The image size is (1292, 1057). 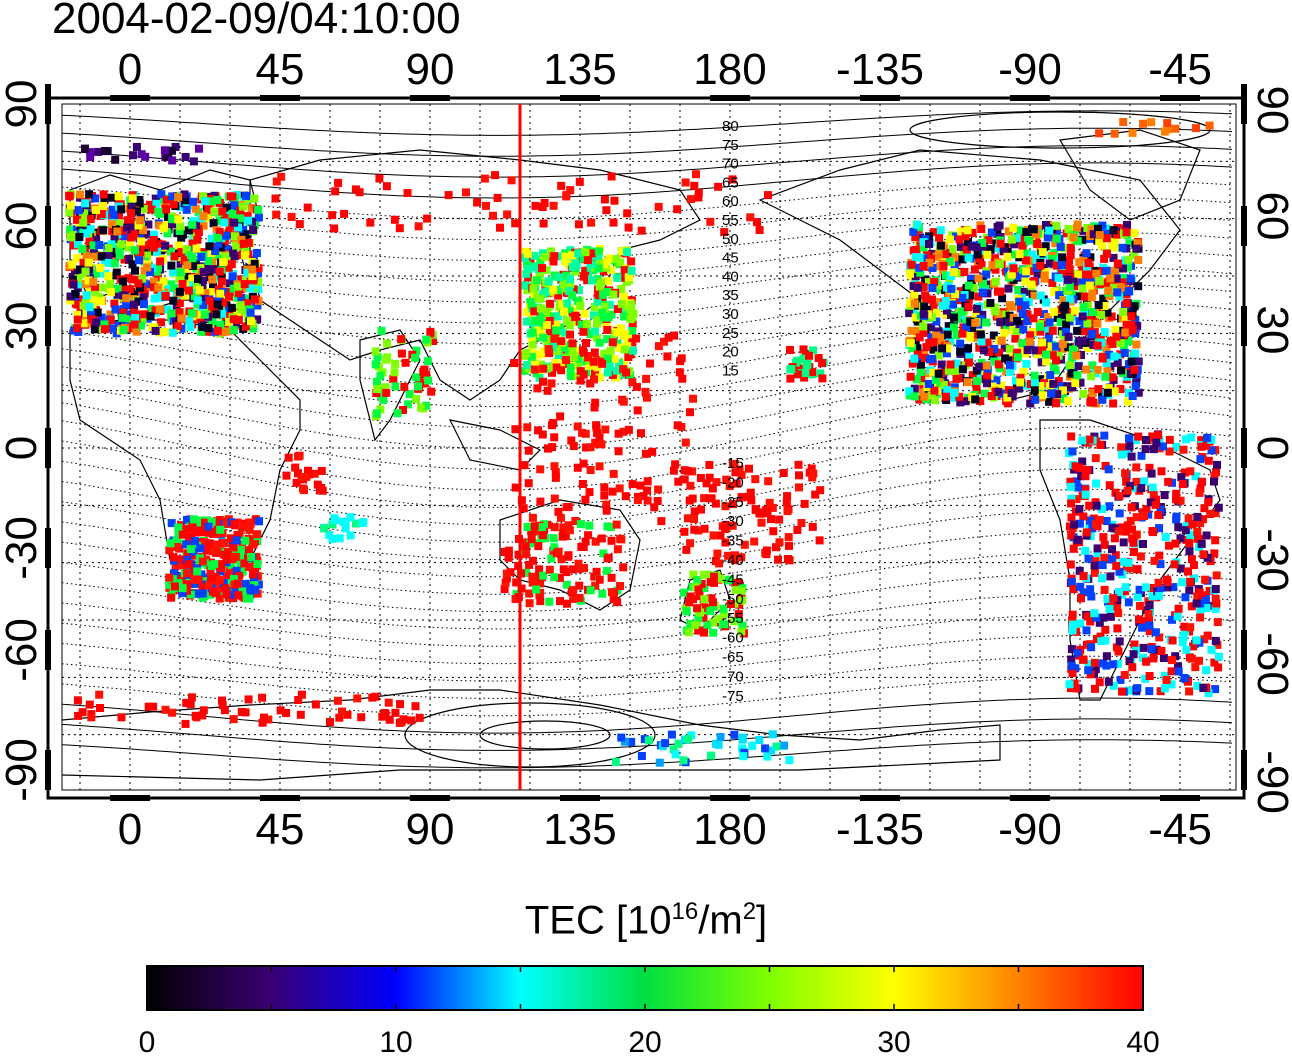 I want to click on colorbar-title: TEC [1016/m2], so click(x=646, y=920).